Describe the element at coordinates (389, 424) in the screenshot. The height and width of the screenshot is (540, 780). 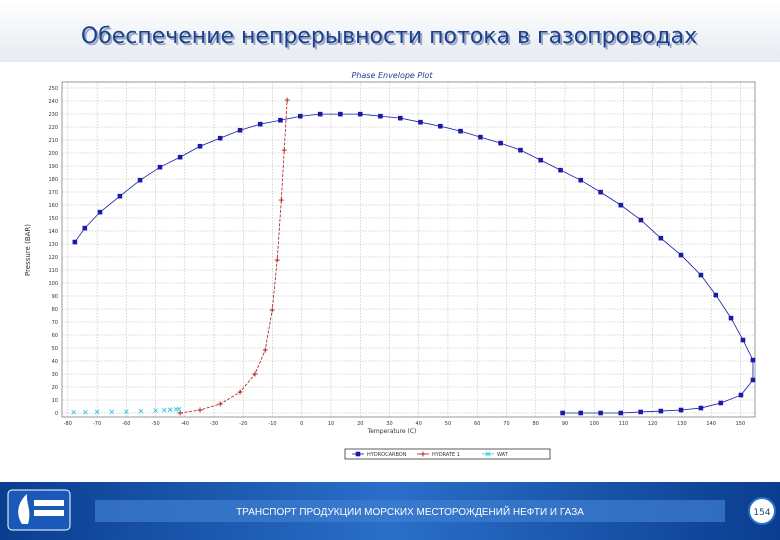
I see `x-tick-label: 30` at that location.